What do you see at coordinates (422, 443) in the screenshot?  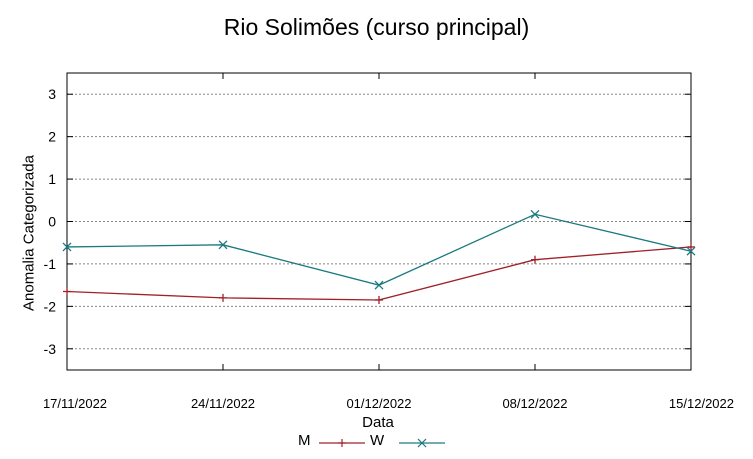 I see `legend-swatch-w` at bounding box center [422, 443].